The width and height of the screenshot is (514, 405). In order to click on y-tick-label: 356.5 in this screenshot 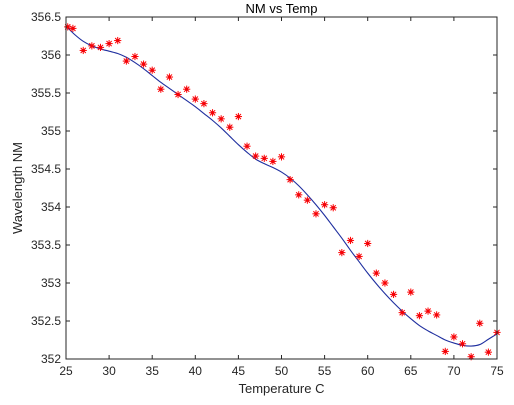, I will do `click(46, 17)`.